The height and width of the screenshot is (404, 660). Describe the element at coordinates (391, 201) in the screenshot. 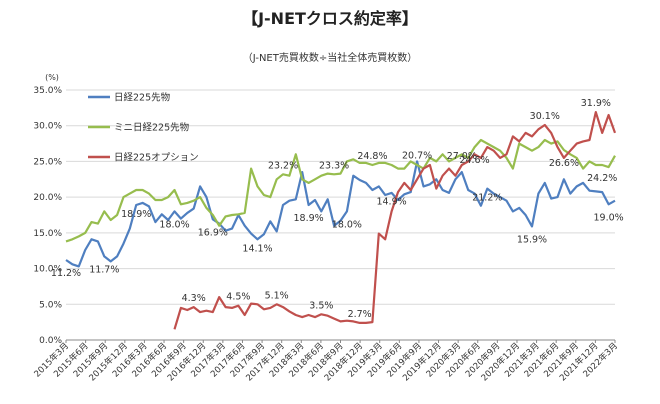

I see `data-label-option: 14.9%` at that location.